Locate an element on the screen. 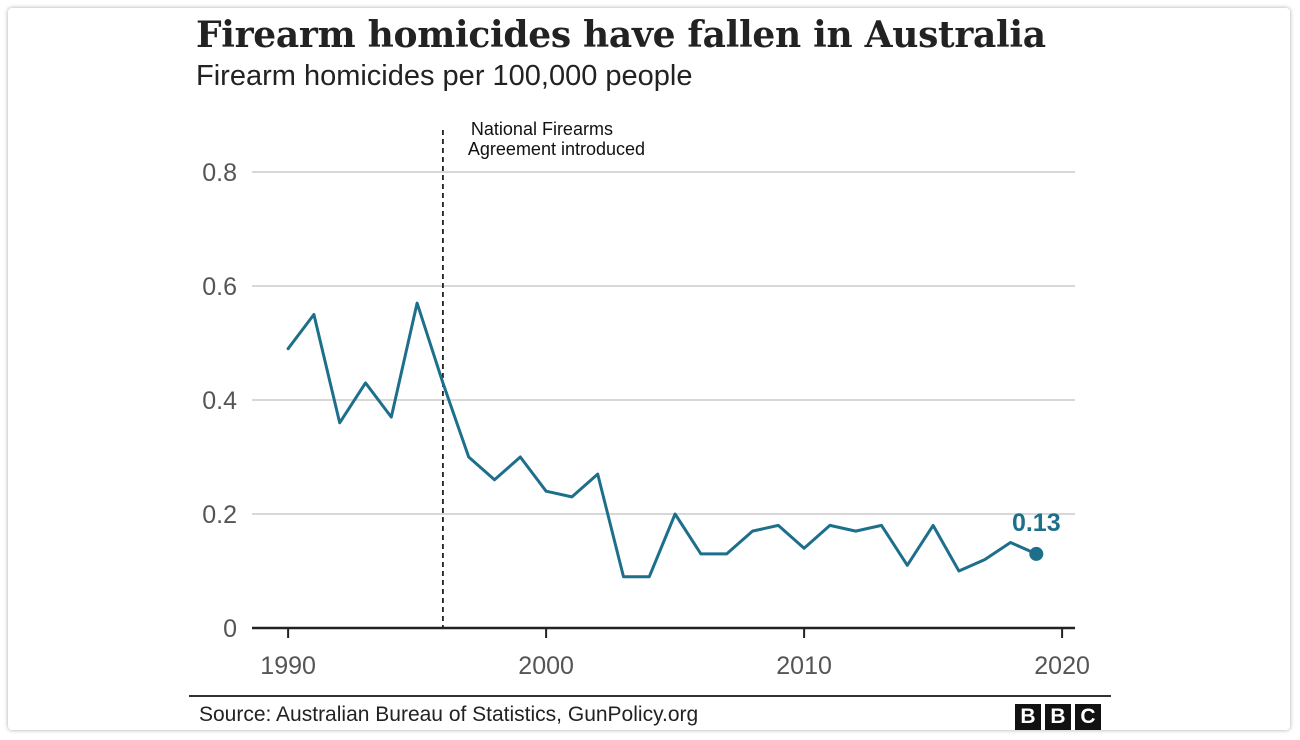 This screenshot has height=740, width=1300. y-tick-label: 0.6 is located at coordinates (219, 287).